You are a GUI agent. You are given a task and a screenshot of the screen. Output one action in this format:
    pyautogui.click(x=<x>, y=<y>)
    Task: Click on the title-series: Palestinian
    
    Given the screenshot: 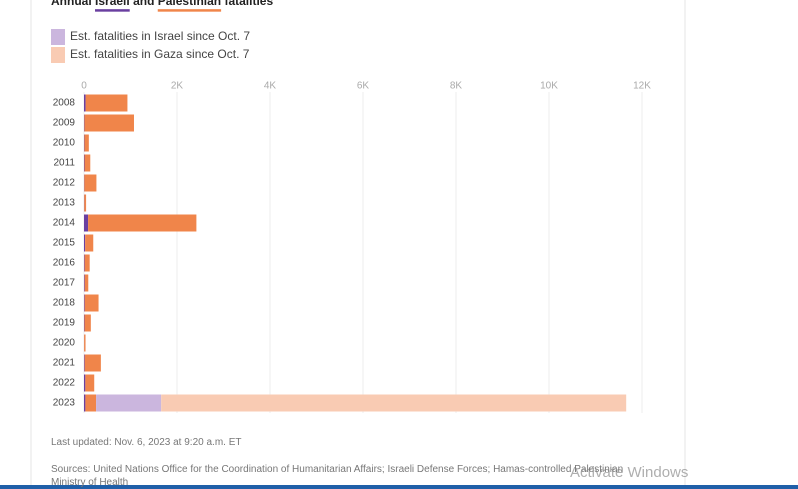 What is the action you would take?
    pyautogui.click(x=189, y=4)
    